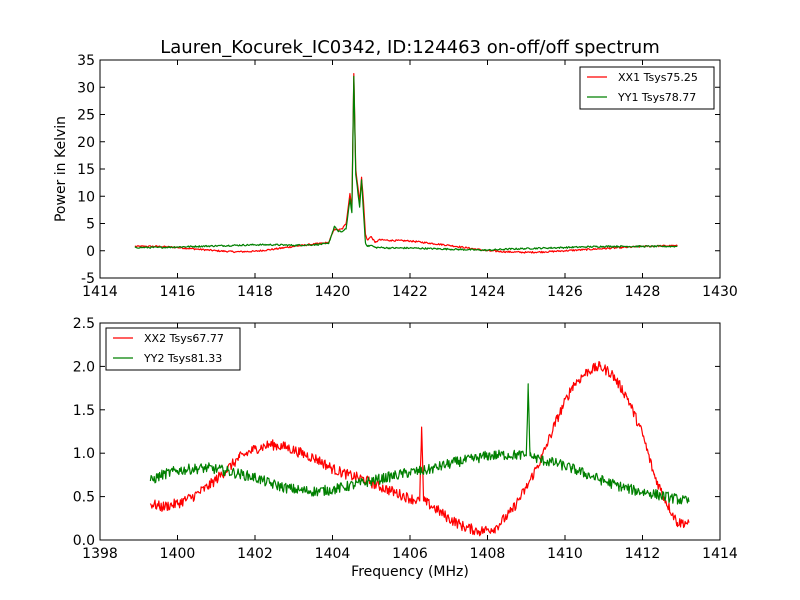 The image size is (800, 600). I want to click on legend-entry-label: XX2 Tsys67.77, so click(184, 338).